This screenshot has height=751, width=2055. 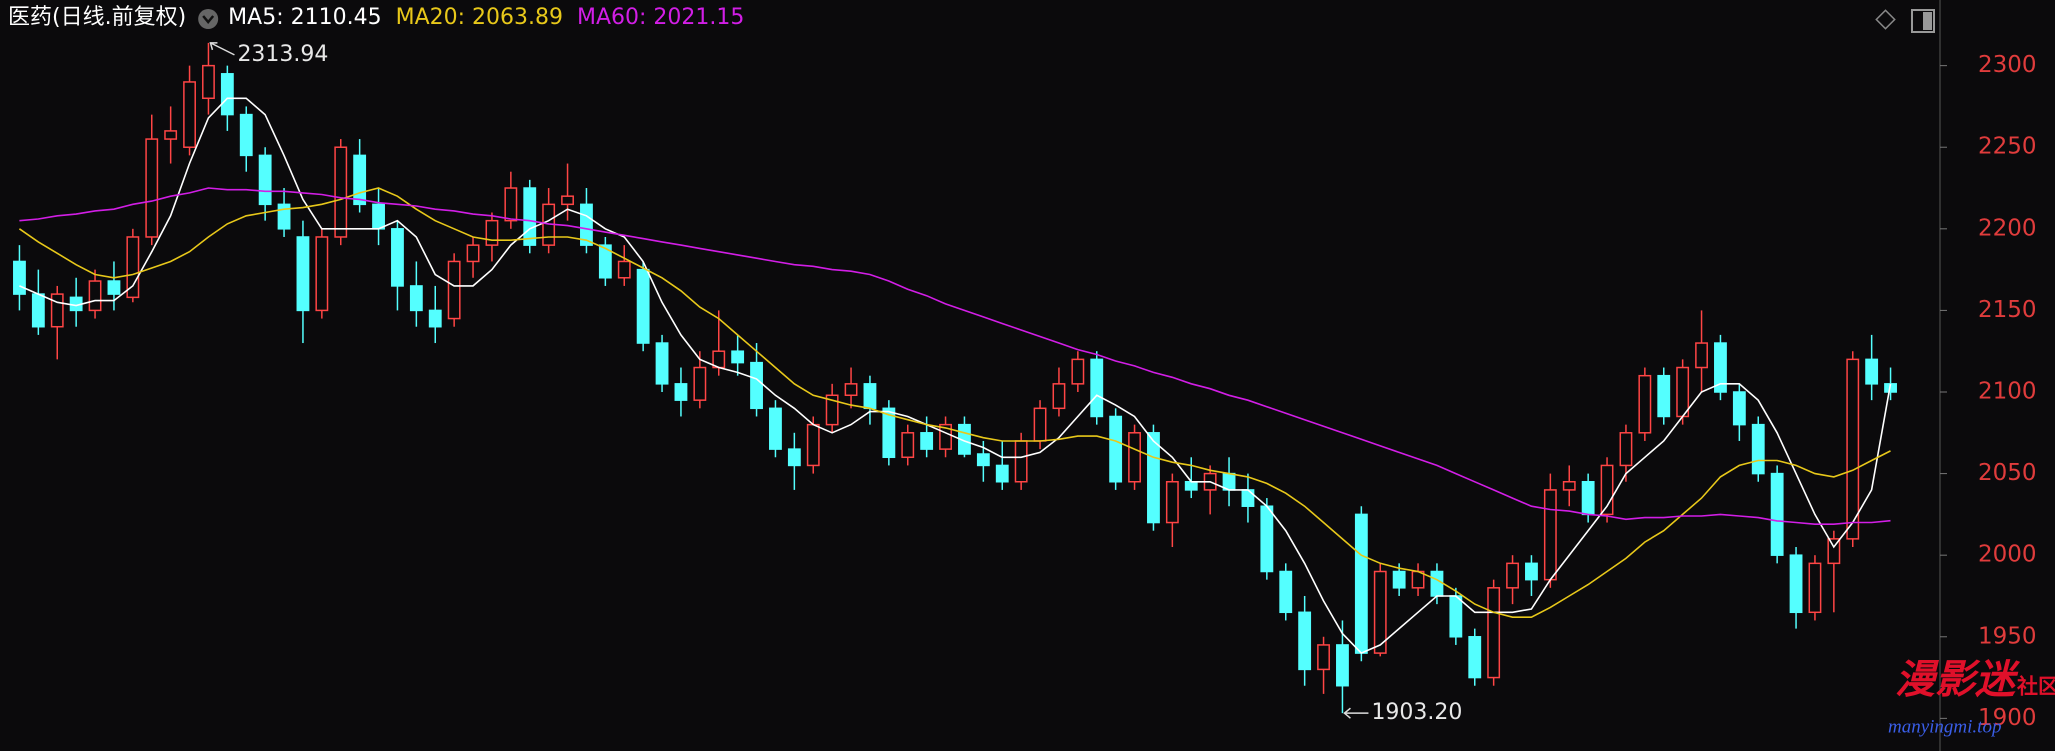 What do you see at coordinates (1944, 726) in the screenshot?
I see `watermark-url: manyingmi.top` at bounding box center [1944, 726].